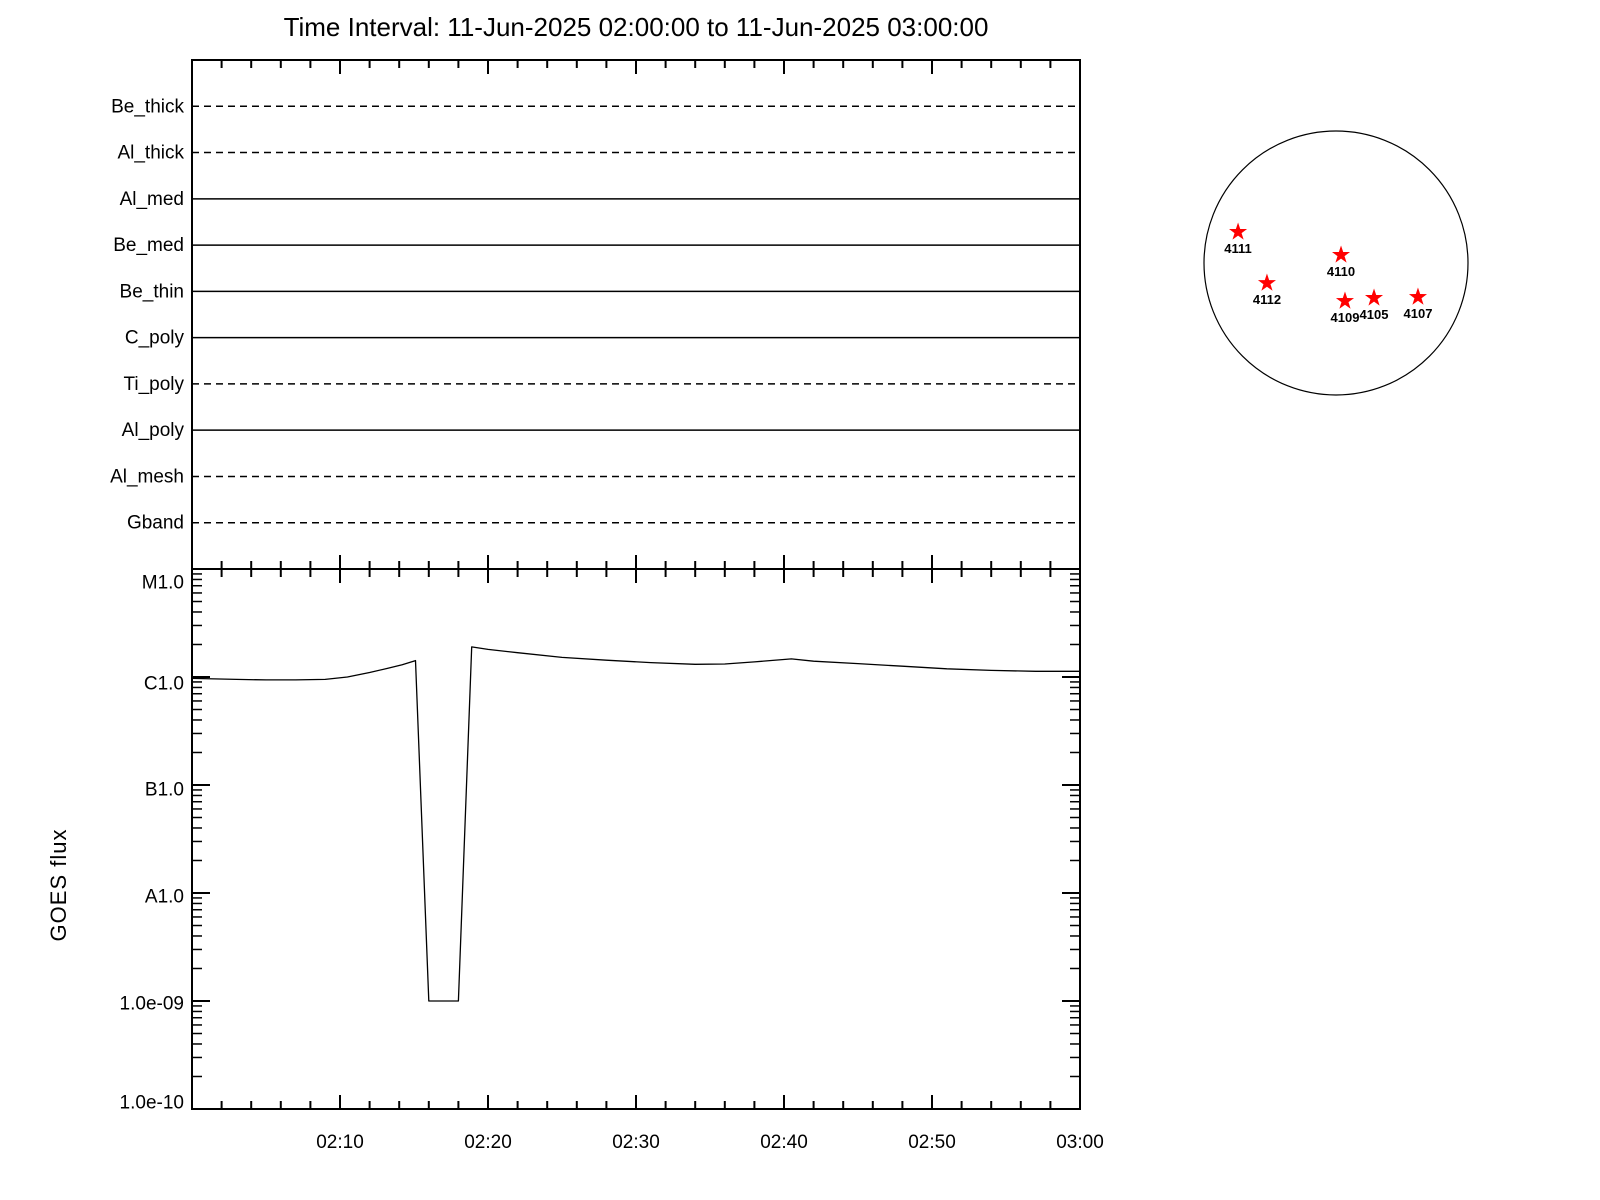 This screenshot has width=1600, height=1200. What do you see at coordinates (164, 790) in the screenshot?
I see `ytick-label-2: B1.0` at bounding box center [164, 790].